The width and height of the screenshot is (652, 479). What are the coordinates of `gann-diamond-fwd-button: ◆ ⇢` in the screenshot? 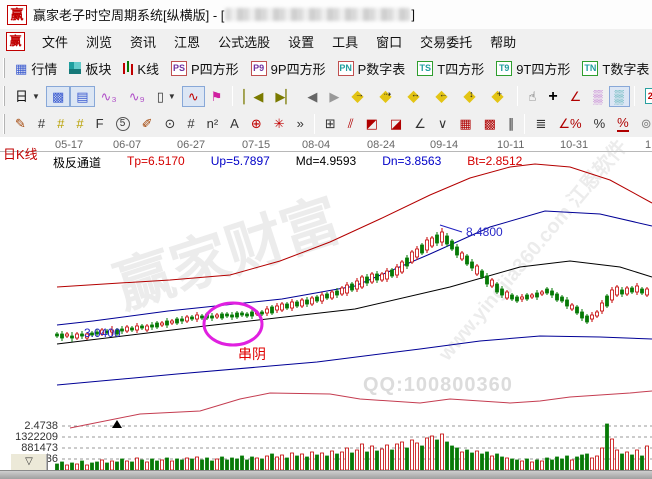 It's located at (387, 96).